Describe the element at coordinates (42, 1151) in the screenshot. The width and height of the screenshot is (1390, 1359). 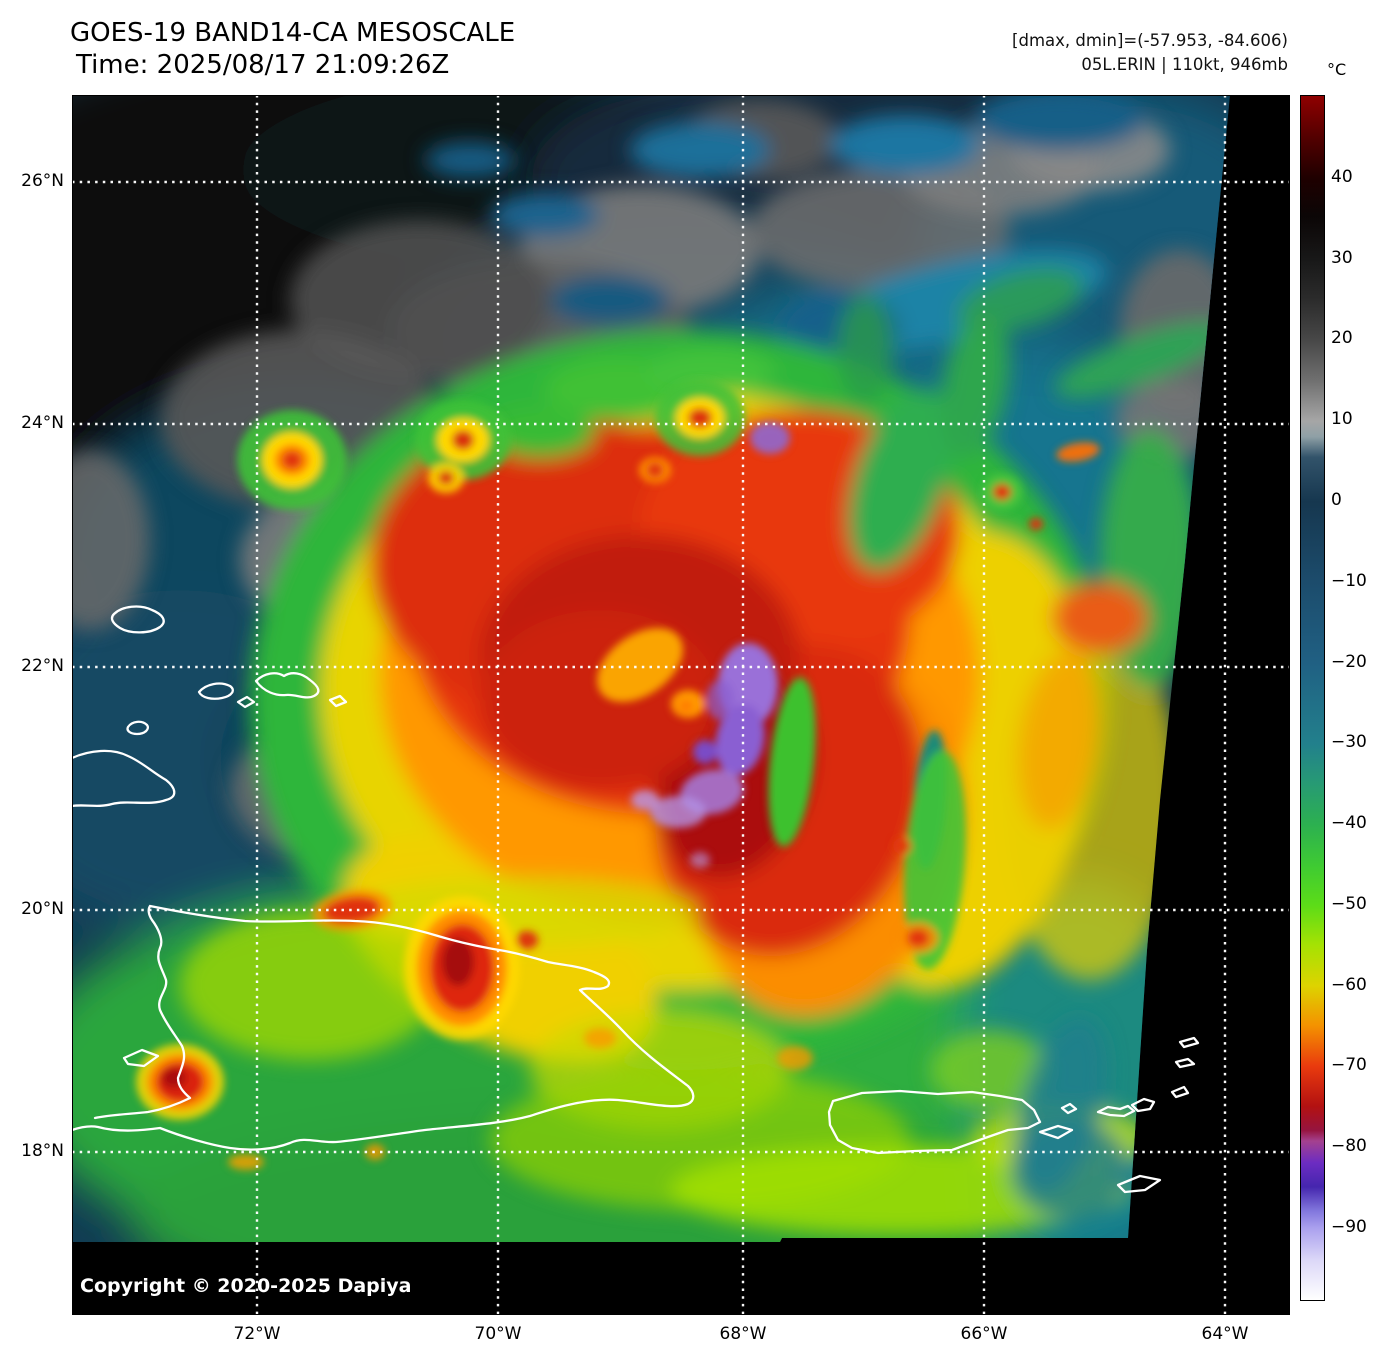
I see `lat-tick-label: 18°N` at that location.